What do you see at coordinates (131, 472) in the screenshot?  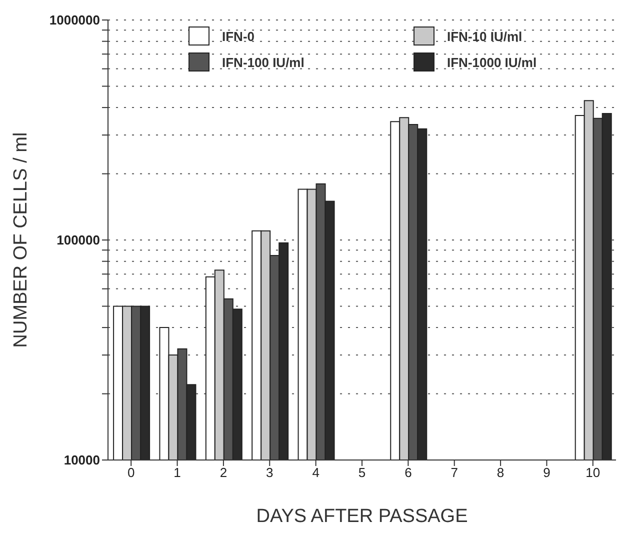 I see `x-tick-label: 0` at bounding box center [131, 472].